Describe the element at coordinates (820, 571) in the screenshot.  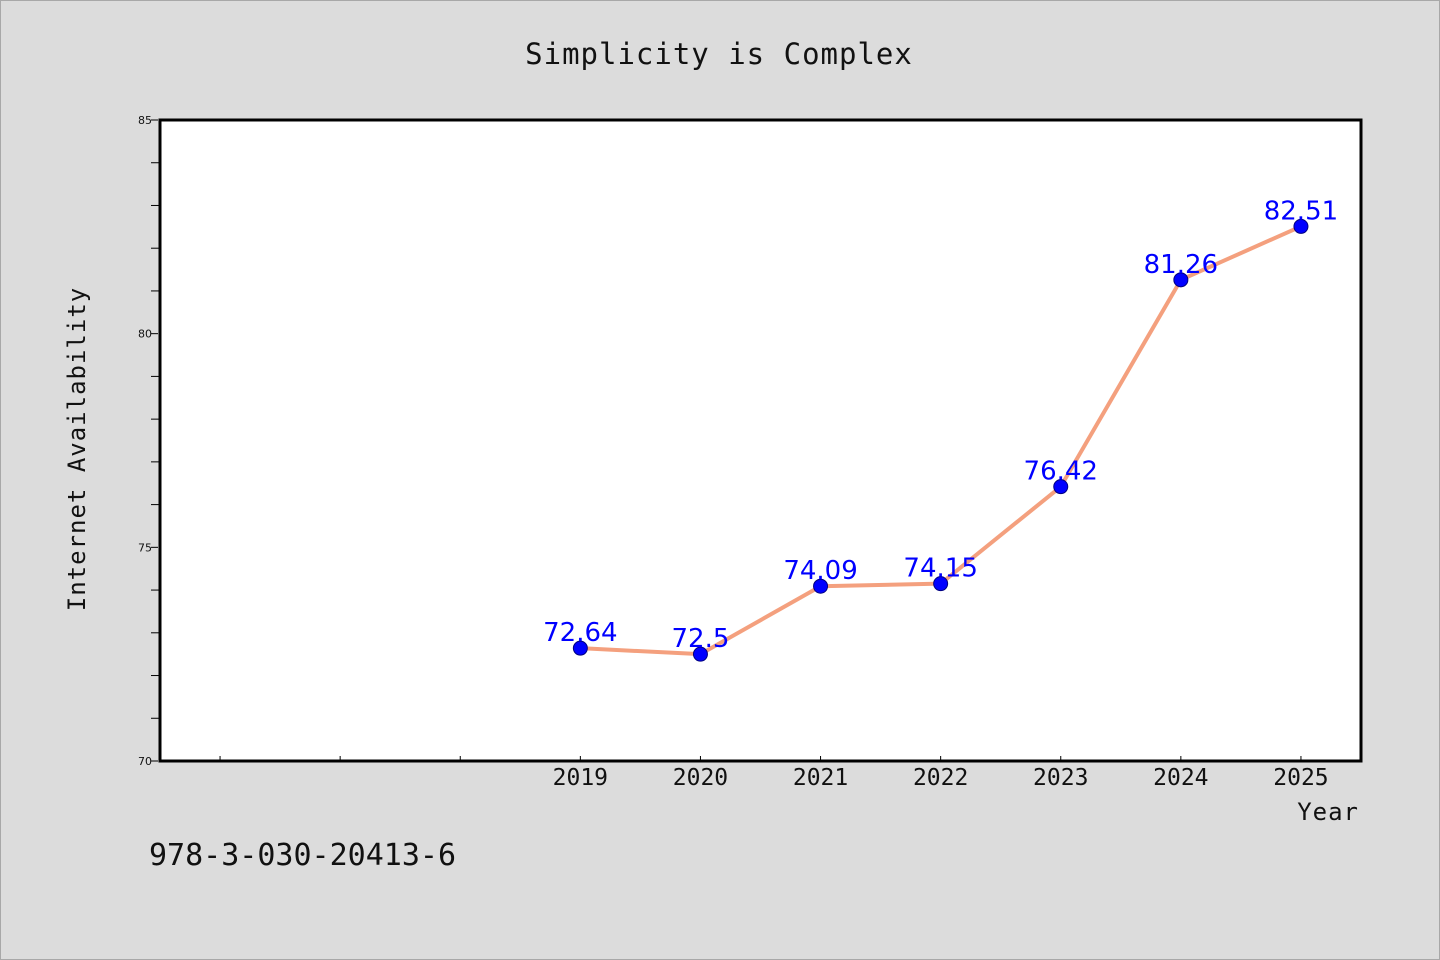
I see `data-label: 74.09` at that location.